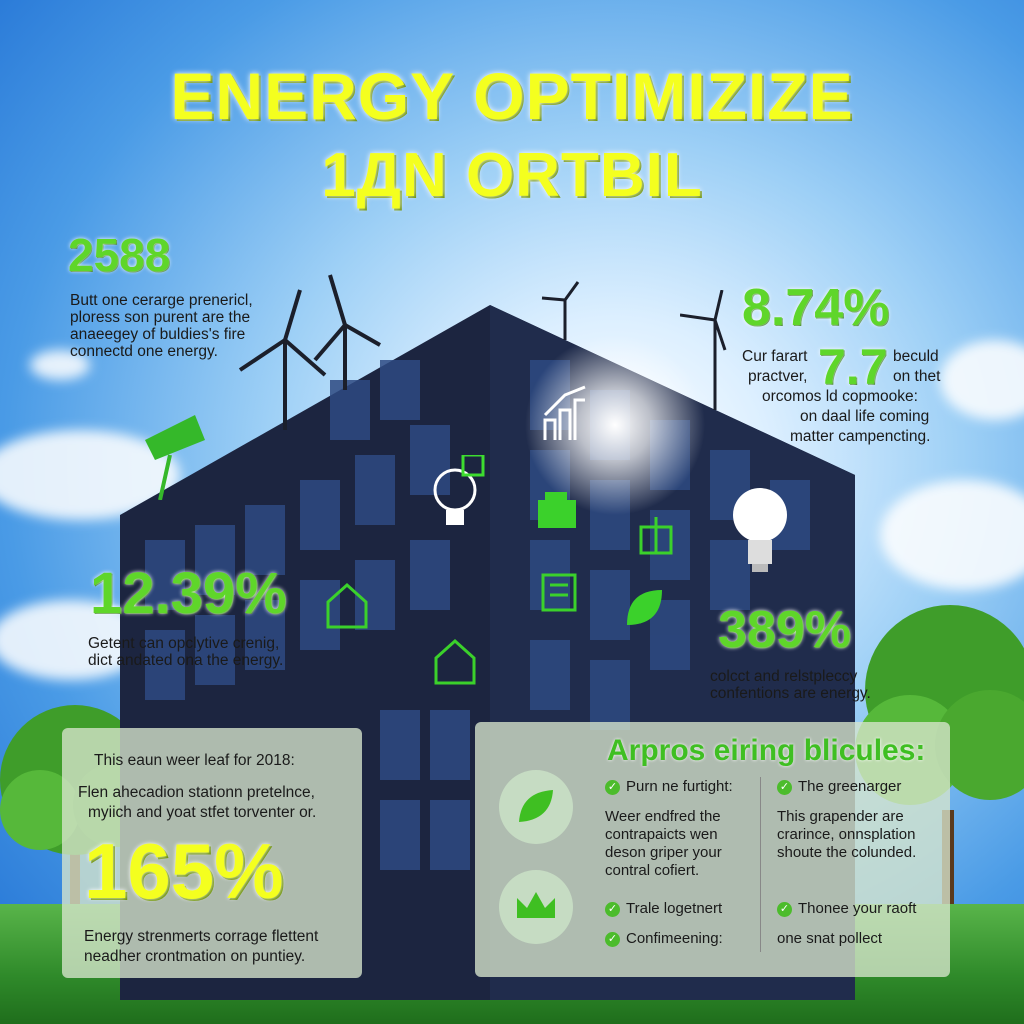 Image resolution: width=1024 pixels, height=1024 pixels. I want to click on panel-line: neadher crontmation on puntiey., so click(195, 956).